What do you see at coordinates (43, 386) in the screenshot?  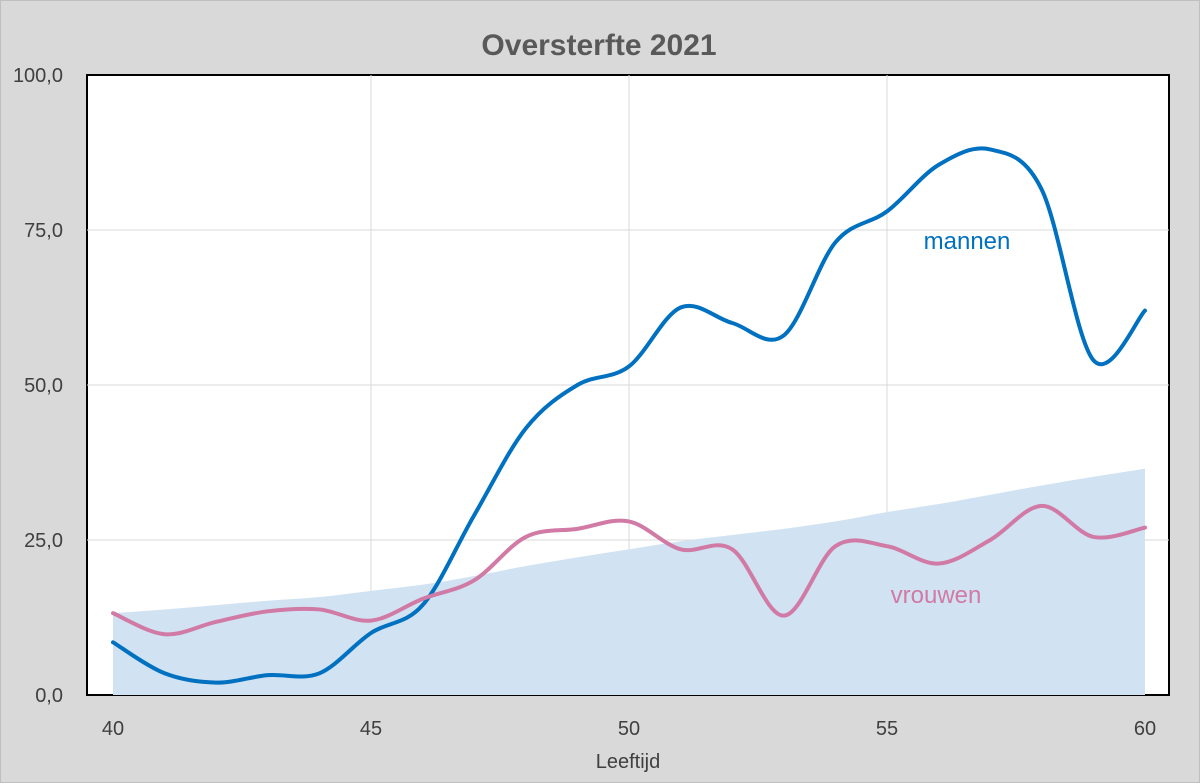 I see `y-tick-label: 50,0` at bounding box center [43, 386].